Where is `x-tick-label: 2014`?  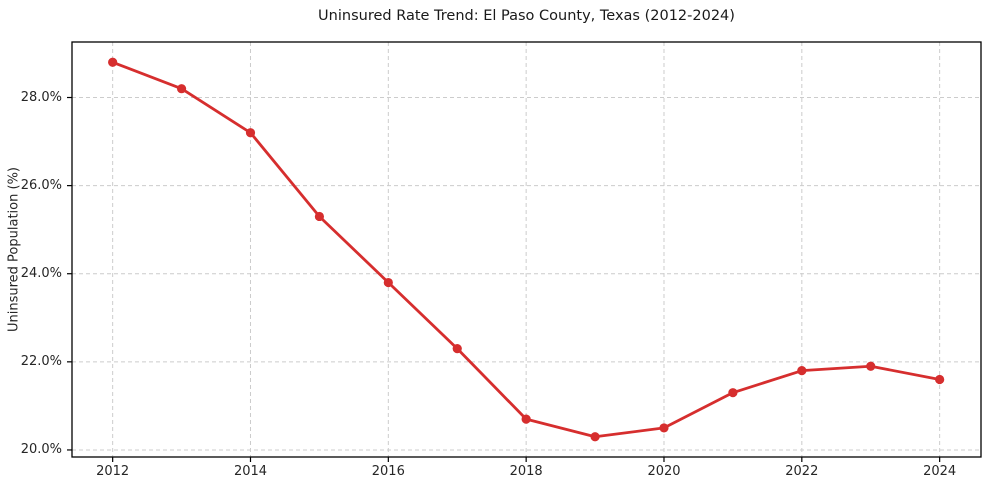
x-tick-label: 2014 is located at coordinates (250, 471).